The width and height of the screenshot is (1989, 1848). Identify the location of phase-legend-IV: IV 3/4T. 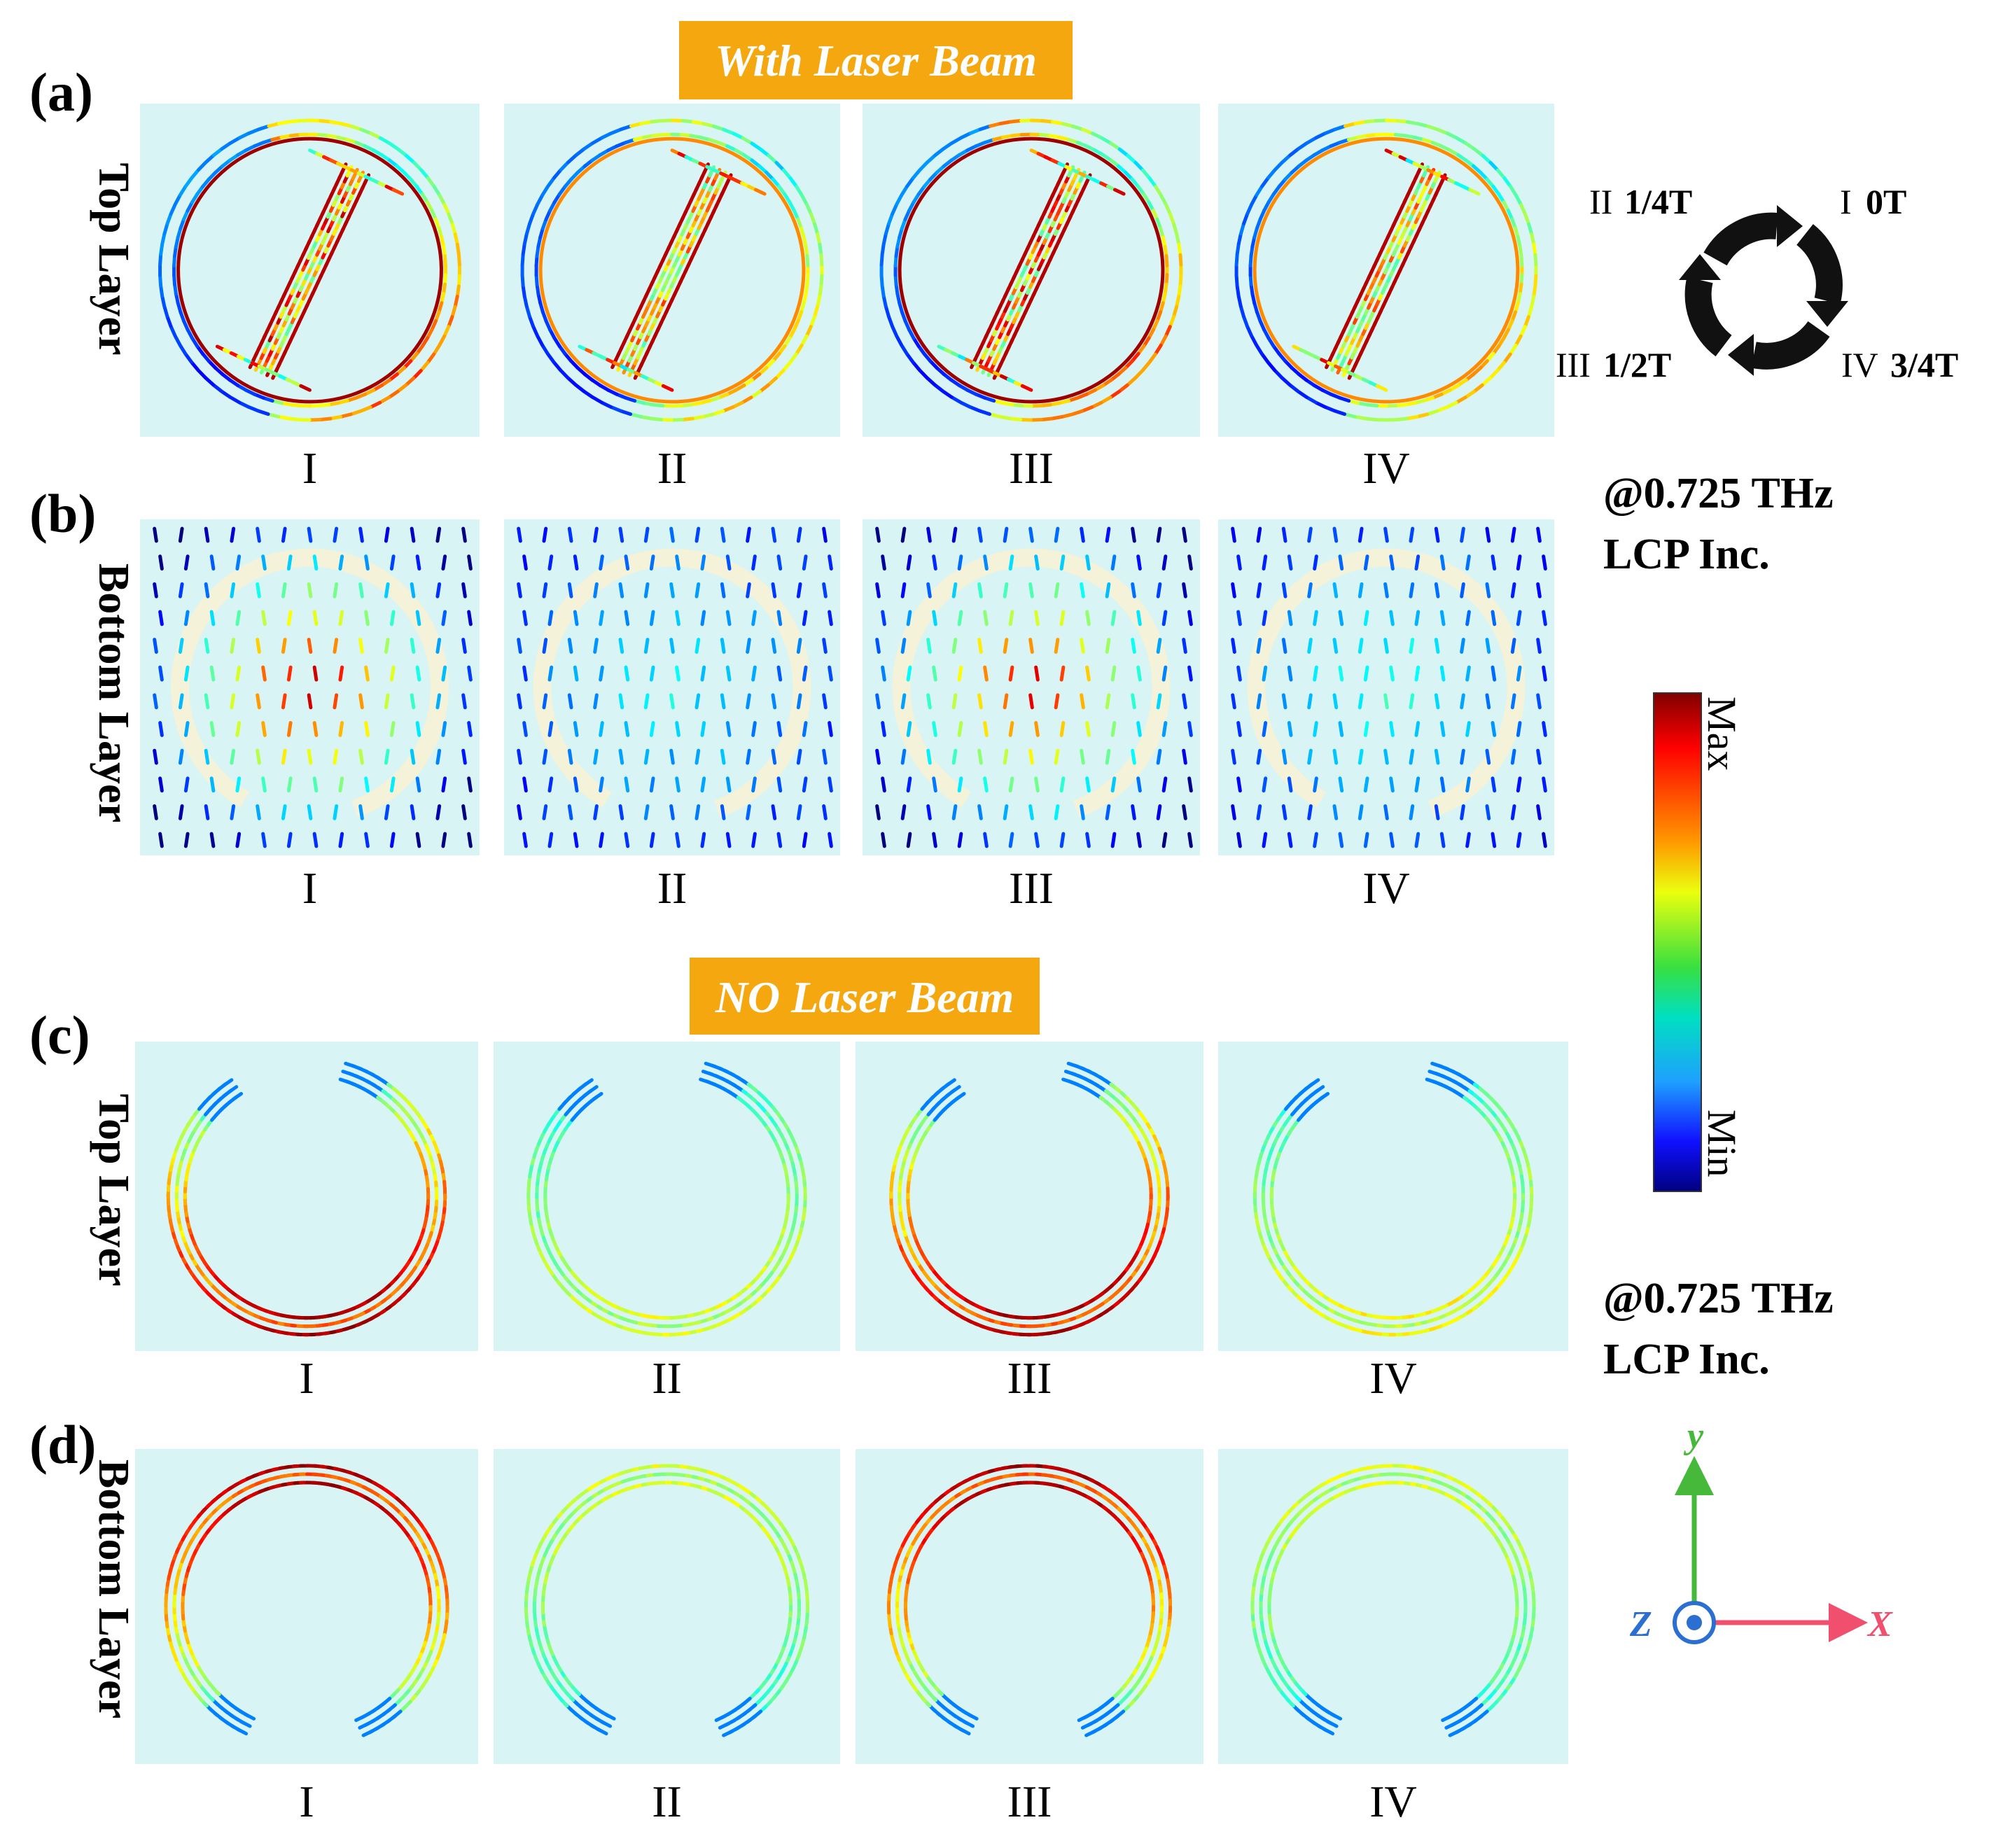
(1899, 364).